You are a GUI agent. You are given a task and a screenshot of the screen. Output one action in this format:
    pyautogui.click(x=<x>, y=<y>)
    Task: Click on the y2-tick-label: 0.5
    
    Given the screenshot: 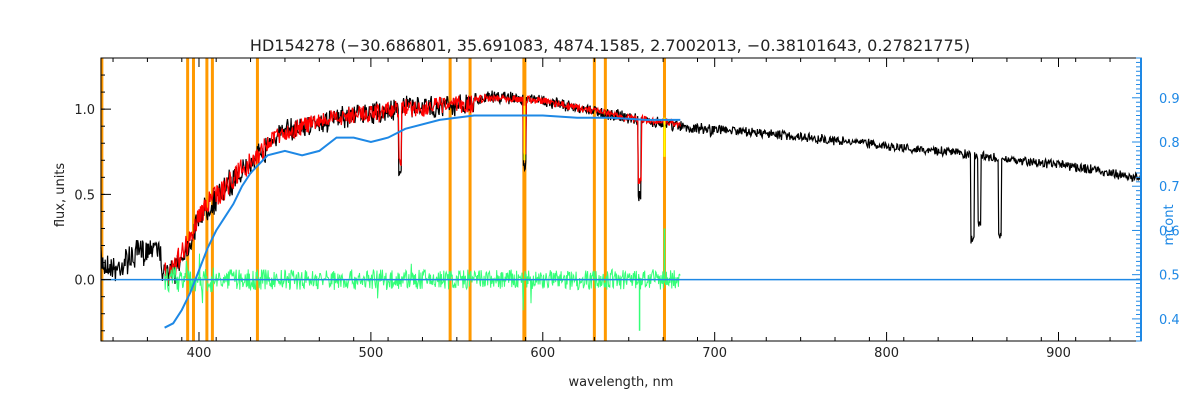 What is the action you would take?
    pyautogui.click(x=1169, y=276)
    